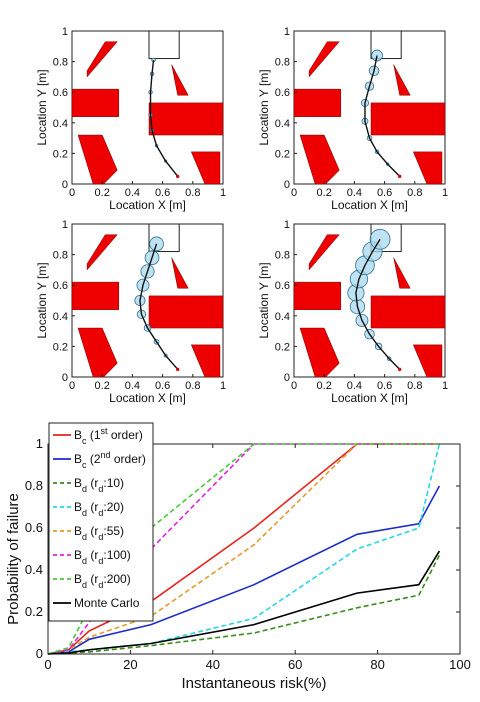 The width and height of the screenshot is (480, 702). What do you see at coordinates (460, 664) in the screenshot?
I see `x-tick-label: 100` at bounding box center [460, 664].